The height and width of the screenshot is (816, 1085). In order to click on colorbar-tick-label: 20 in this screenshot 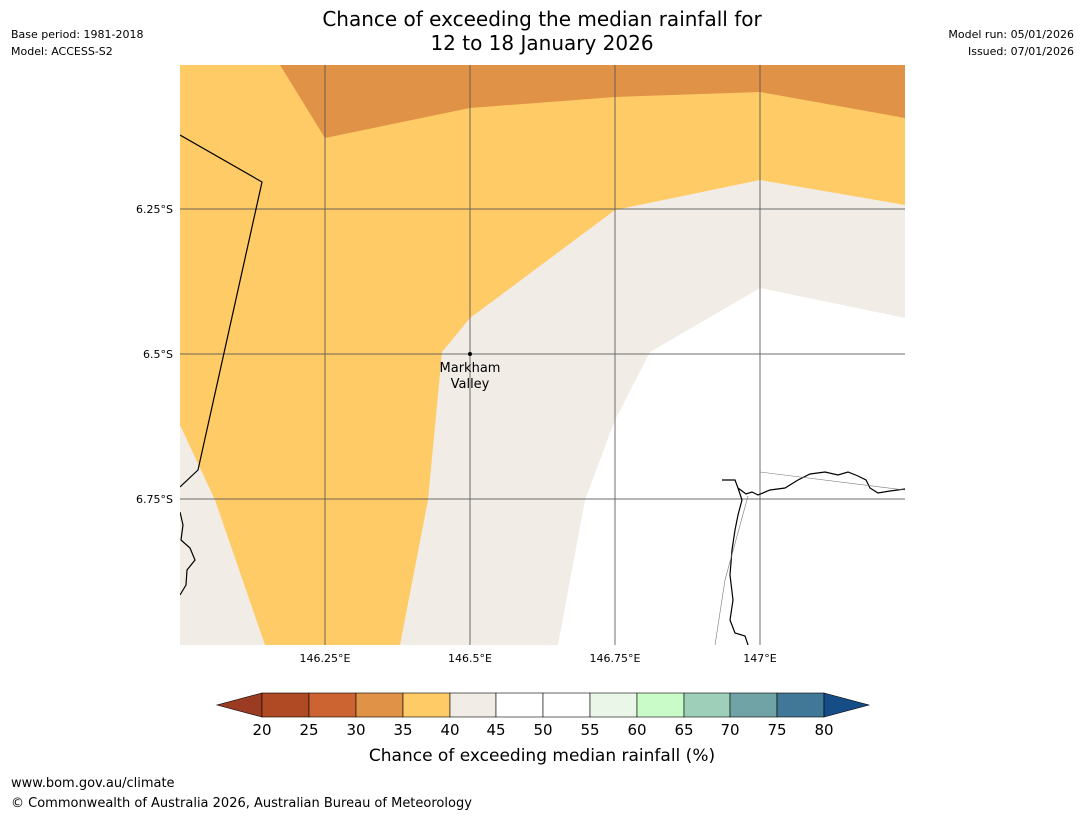, I will do `click(261, 730)`.